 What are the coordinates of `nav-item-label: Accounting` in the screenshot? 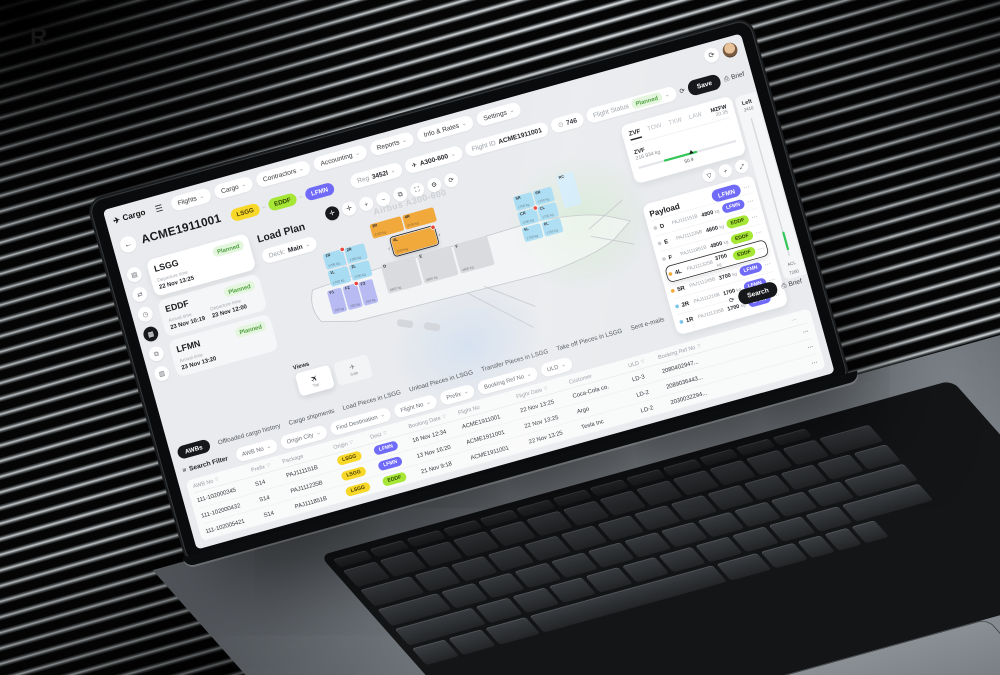 It's located at (336, 159).